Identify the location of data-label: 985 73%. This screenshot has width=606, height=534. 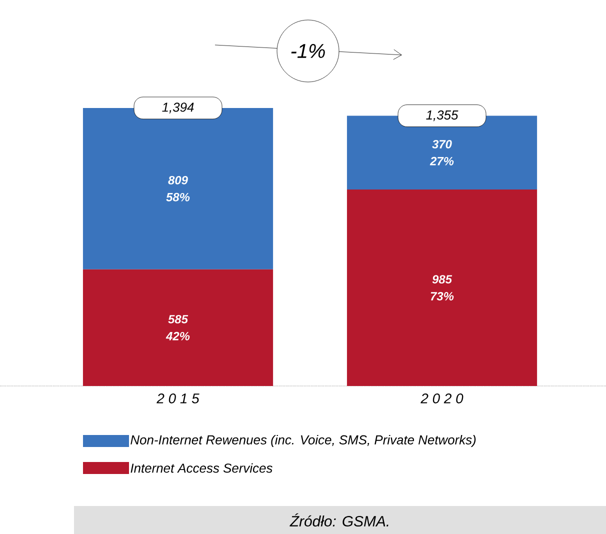
(442, 287).